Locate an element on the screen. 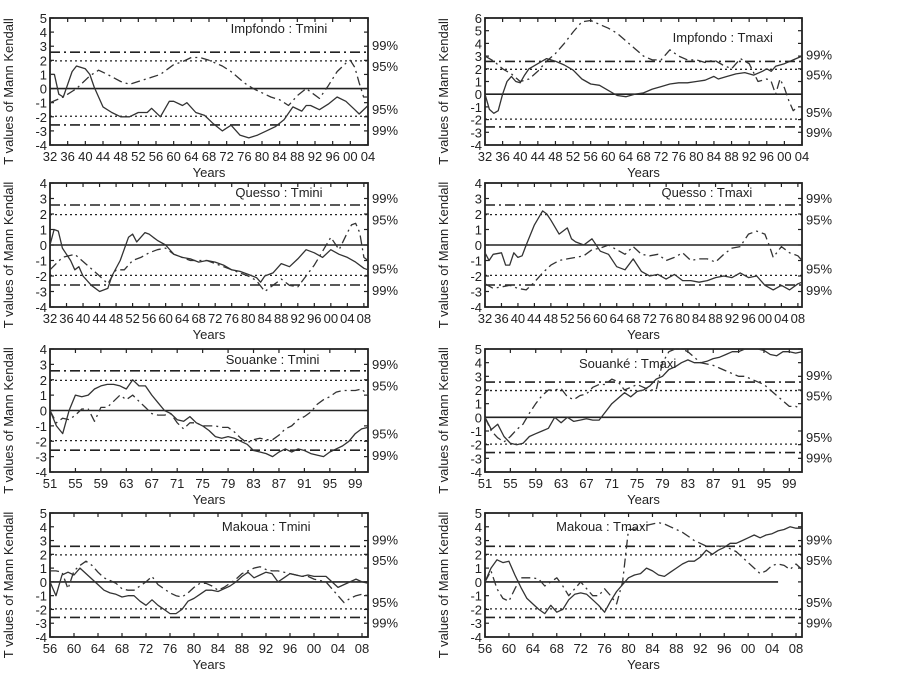 The height and width of the screenshot is (678, 903). panel-title: Impfondo : Tmini is located at coordinates (279, 28).